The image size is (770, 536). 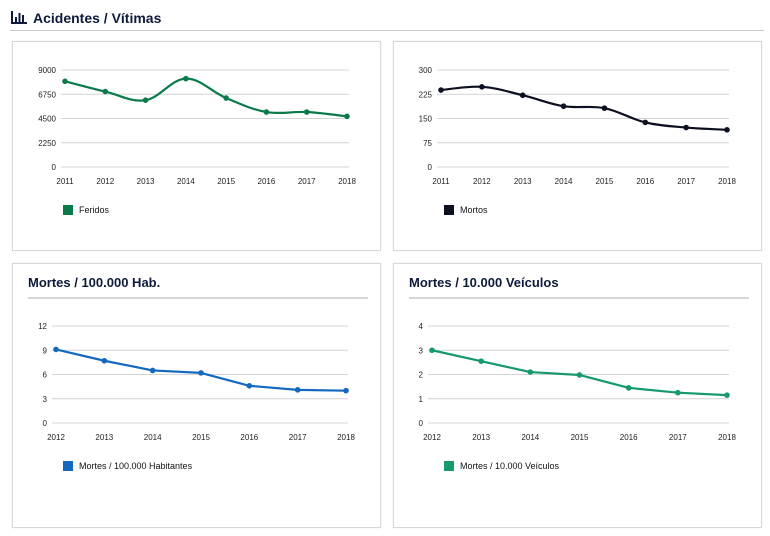 I want to click on y-tick-label: 6750, so click(x=47, y=94).